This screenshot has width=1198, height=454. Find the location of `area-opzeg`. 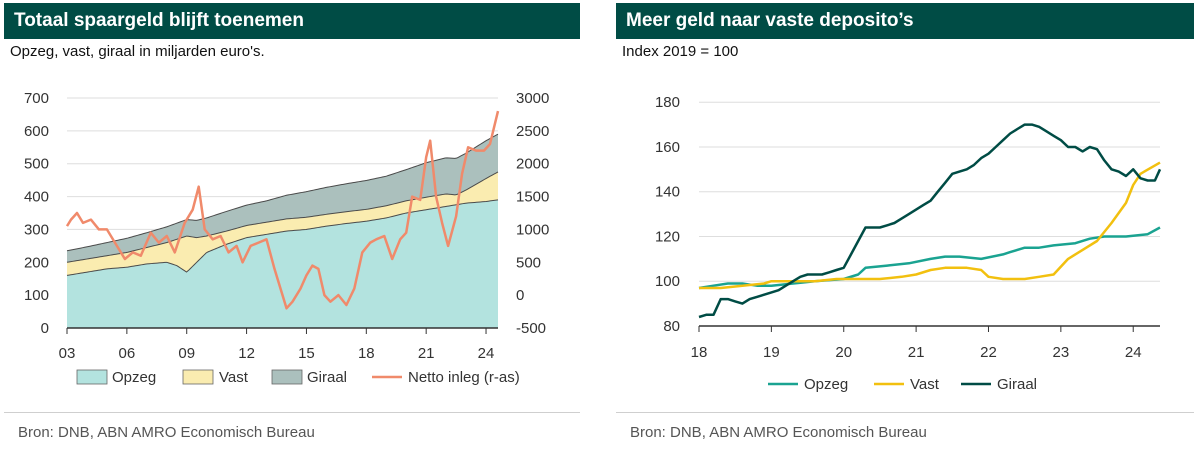

area-opzeg is located at coordinates (282, 263).